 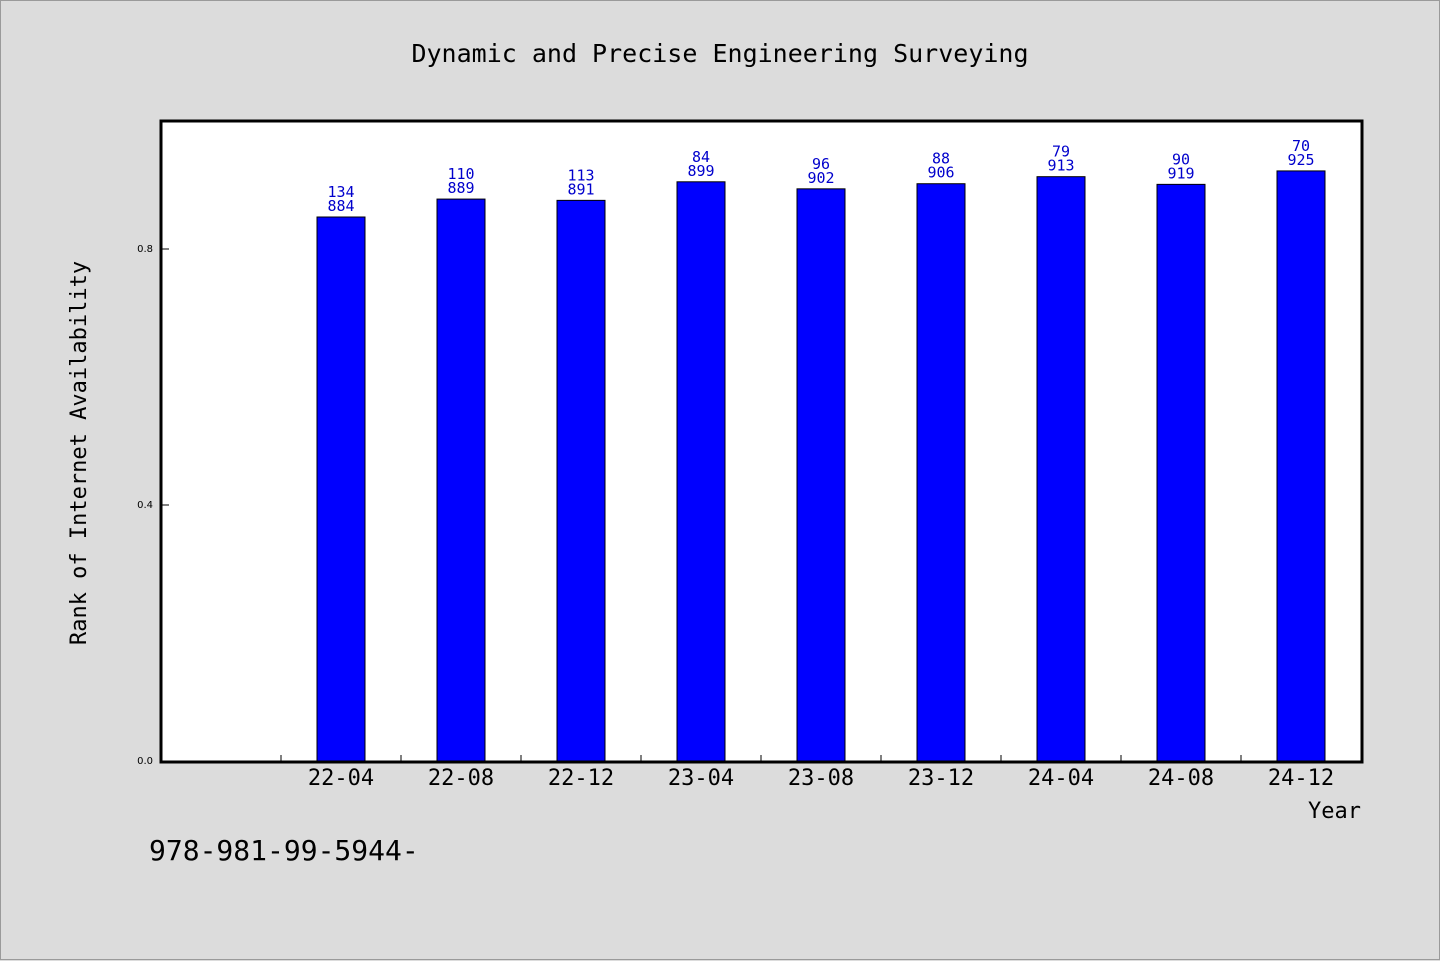 I want to click on data-label-bottom-22-08: 889, so click(x=460, y=188).